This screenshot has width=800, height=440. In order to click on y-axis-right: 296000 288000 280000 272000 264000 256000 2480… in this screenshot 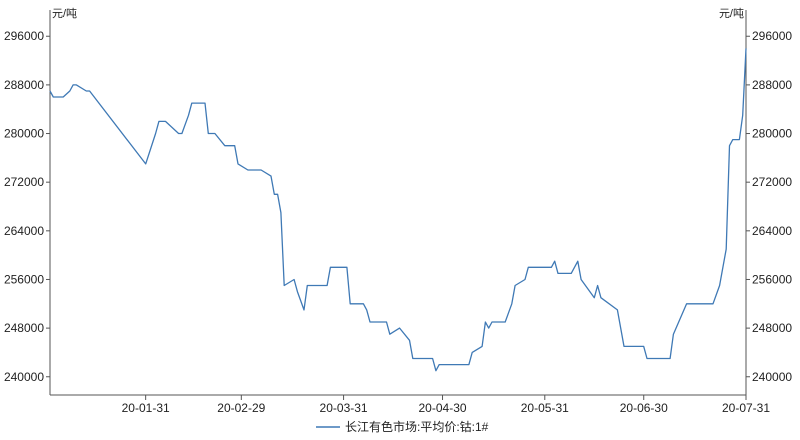, I will do `click(769, 206)`.